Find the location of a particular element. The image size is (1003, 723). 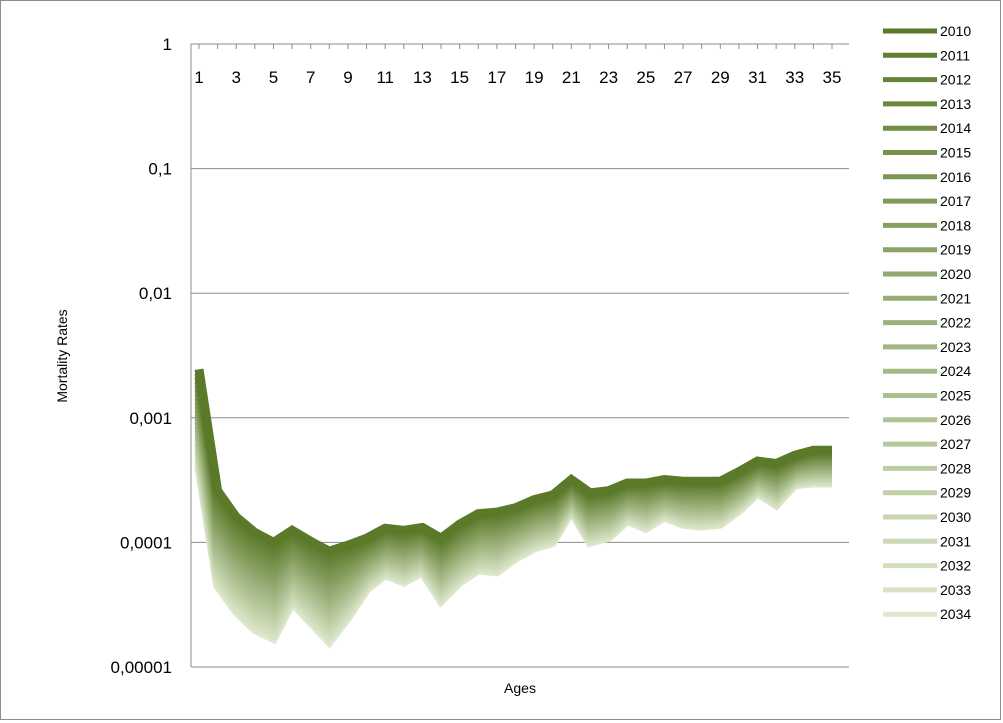

x-tick-label: 9 is located at coordinates (347, 77).